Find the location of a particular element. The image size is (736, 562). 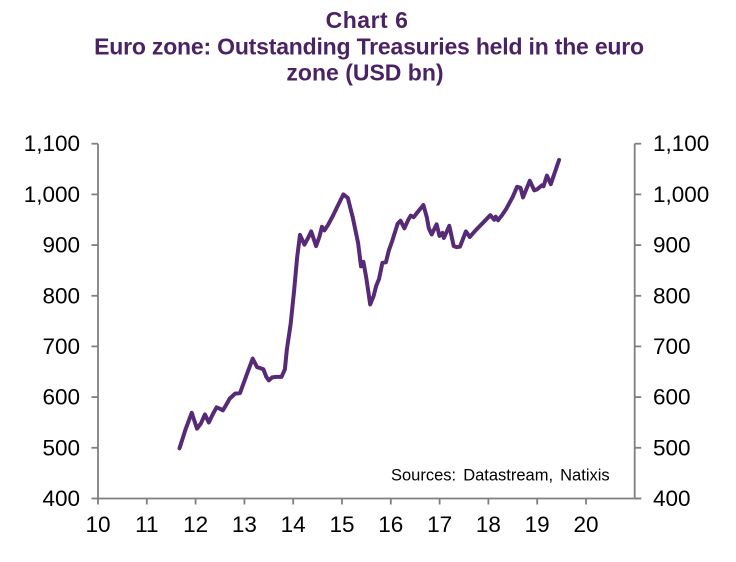

svg-text: Sources: Datastream, Natixis is located at coordinates (500, 475).